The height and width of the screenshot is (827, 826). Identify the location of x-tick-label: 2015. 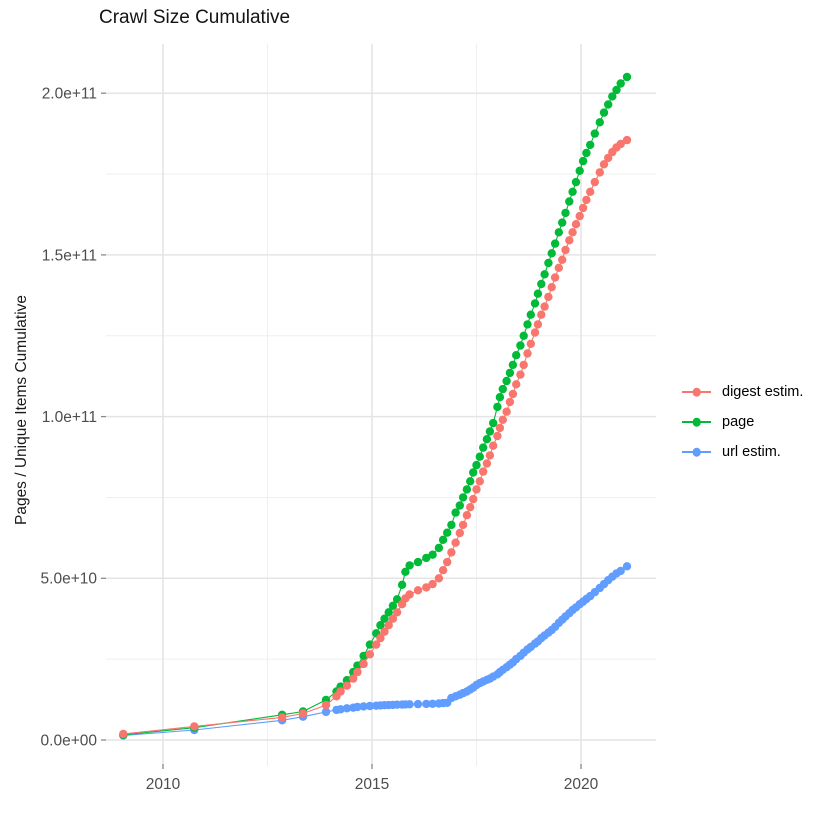
(372, 784).